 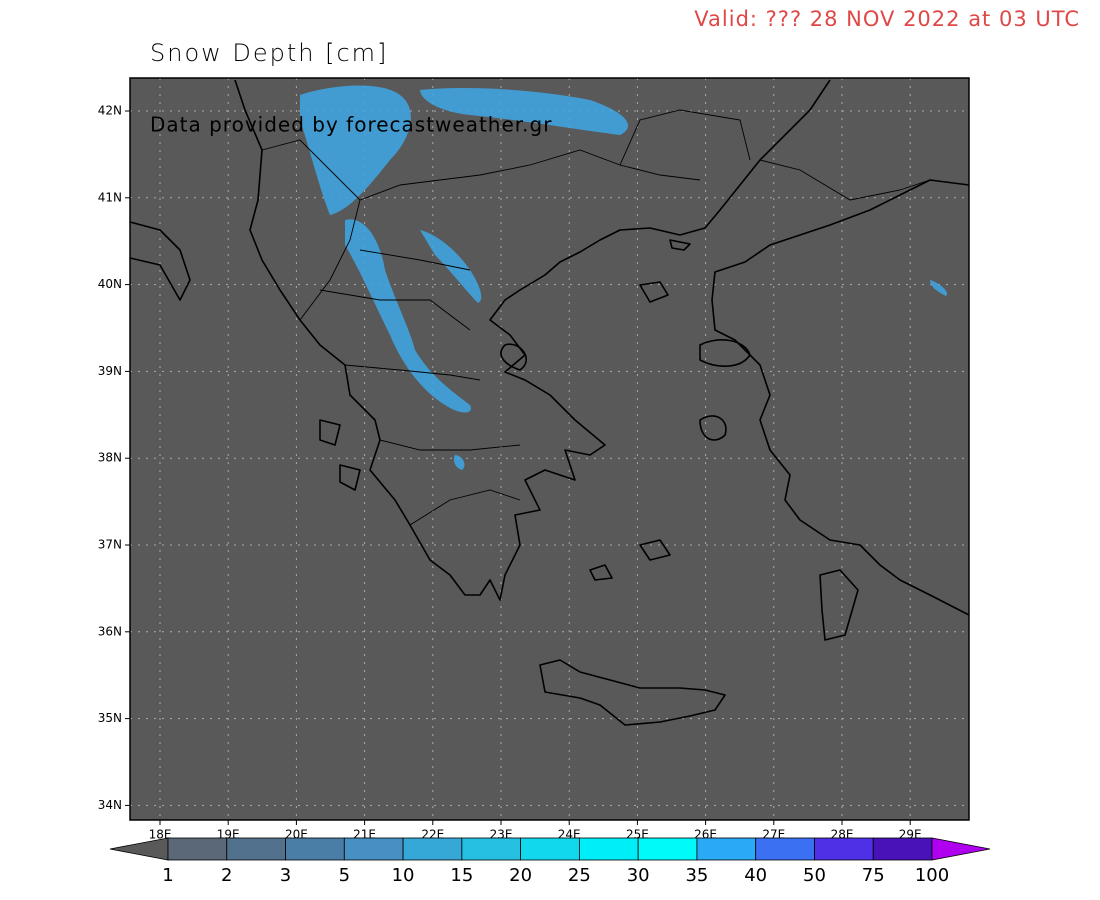 I want to click on lat-label: 42N, so click(x=110, y=111).